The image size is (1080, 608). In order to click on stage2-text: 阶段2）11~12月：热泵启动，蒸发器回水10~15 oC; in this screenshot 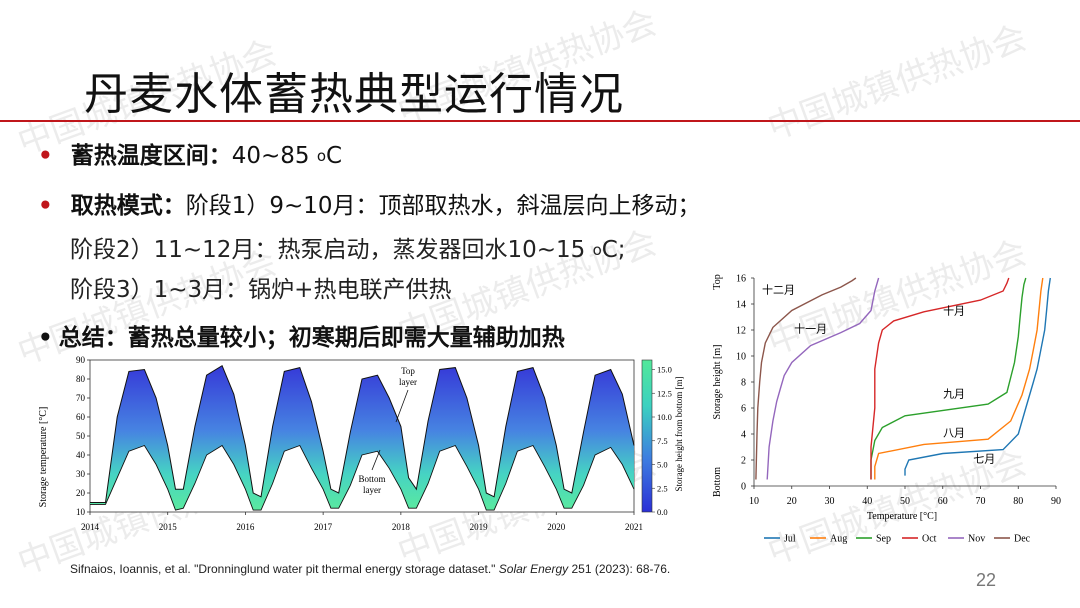, I will do `click(348, 247)`.